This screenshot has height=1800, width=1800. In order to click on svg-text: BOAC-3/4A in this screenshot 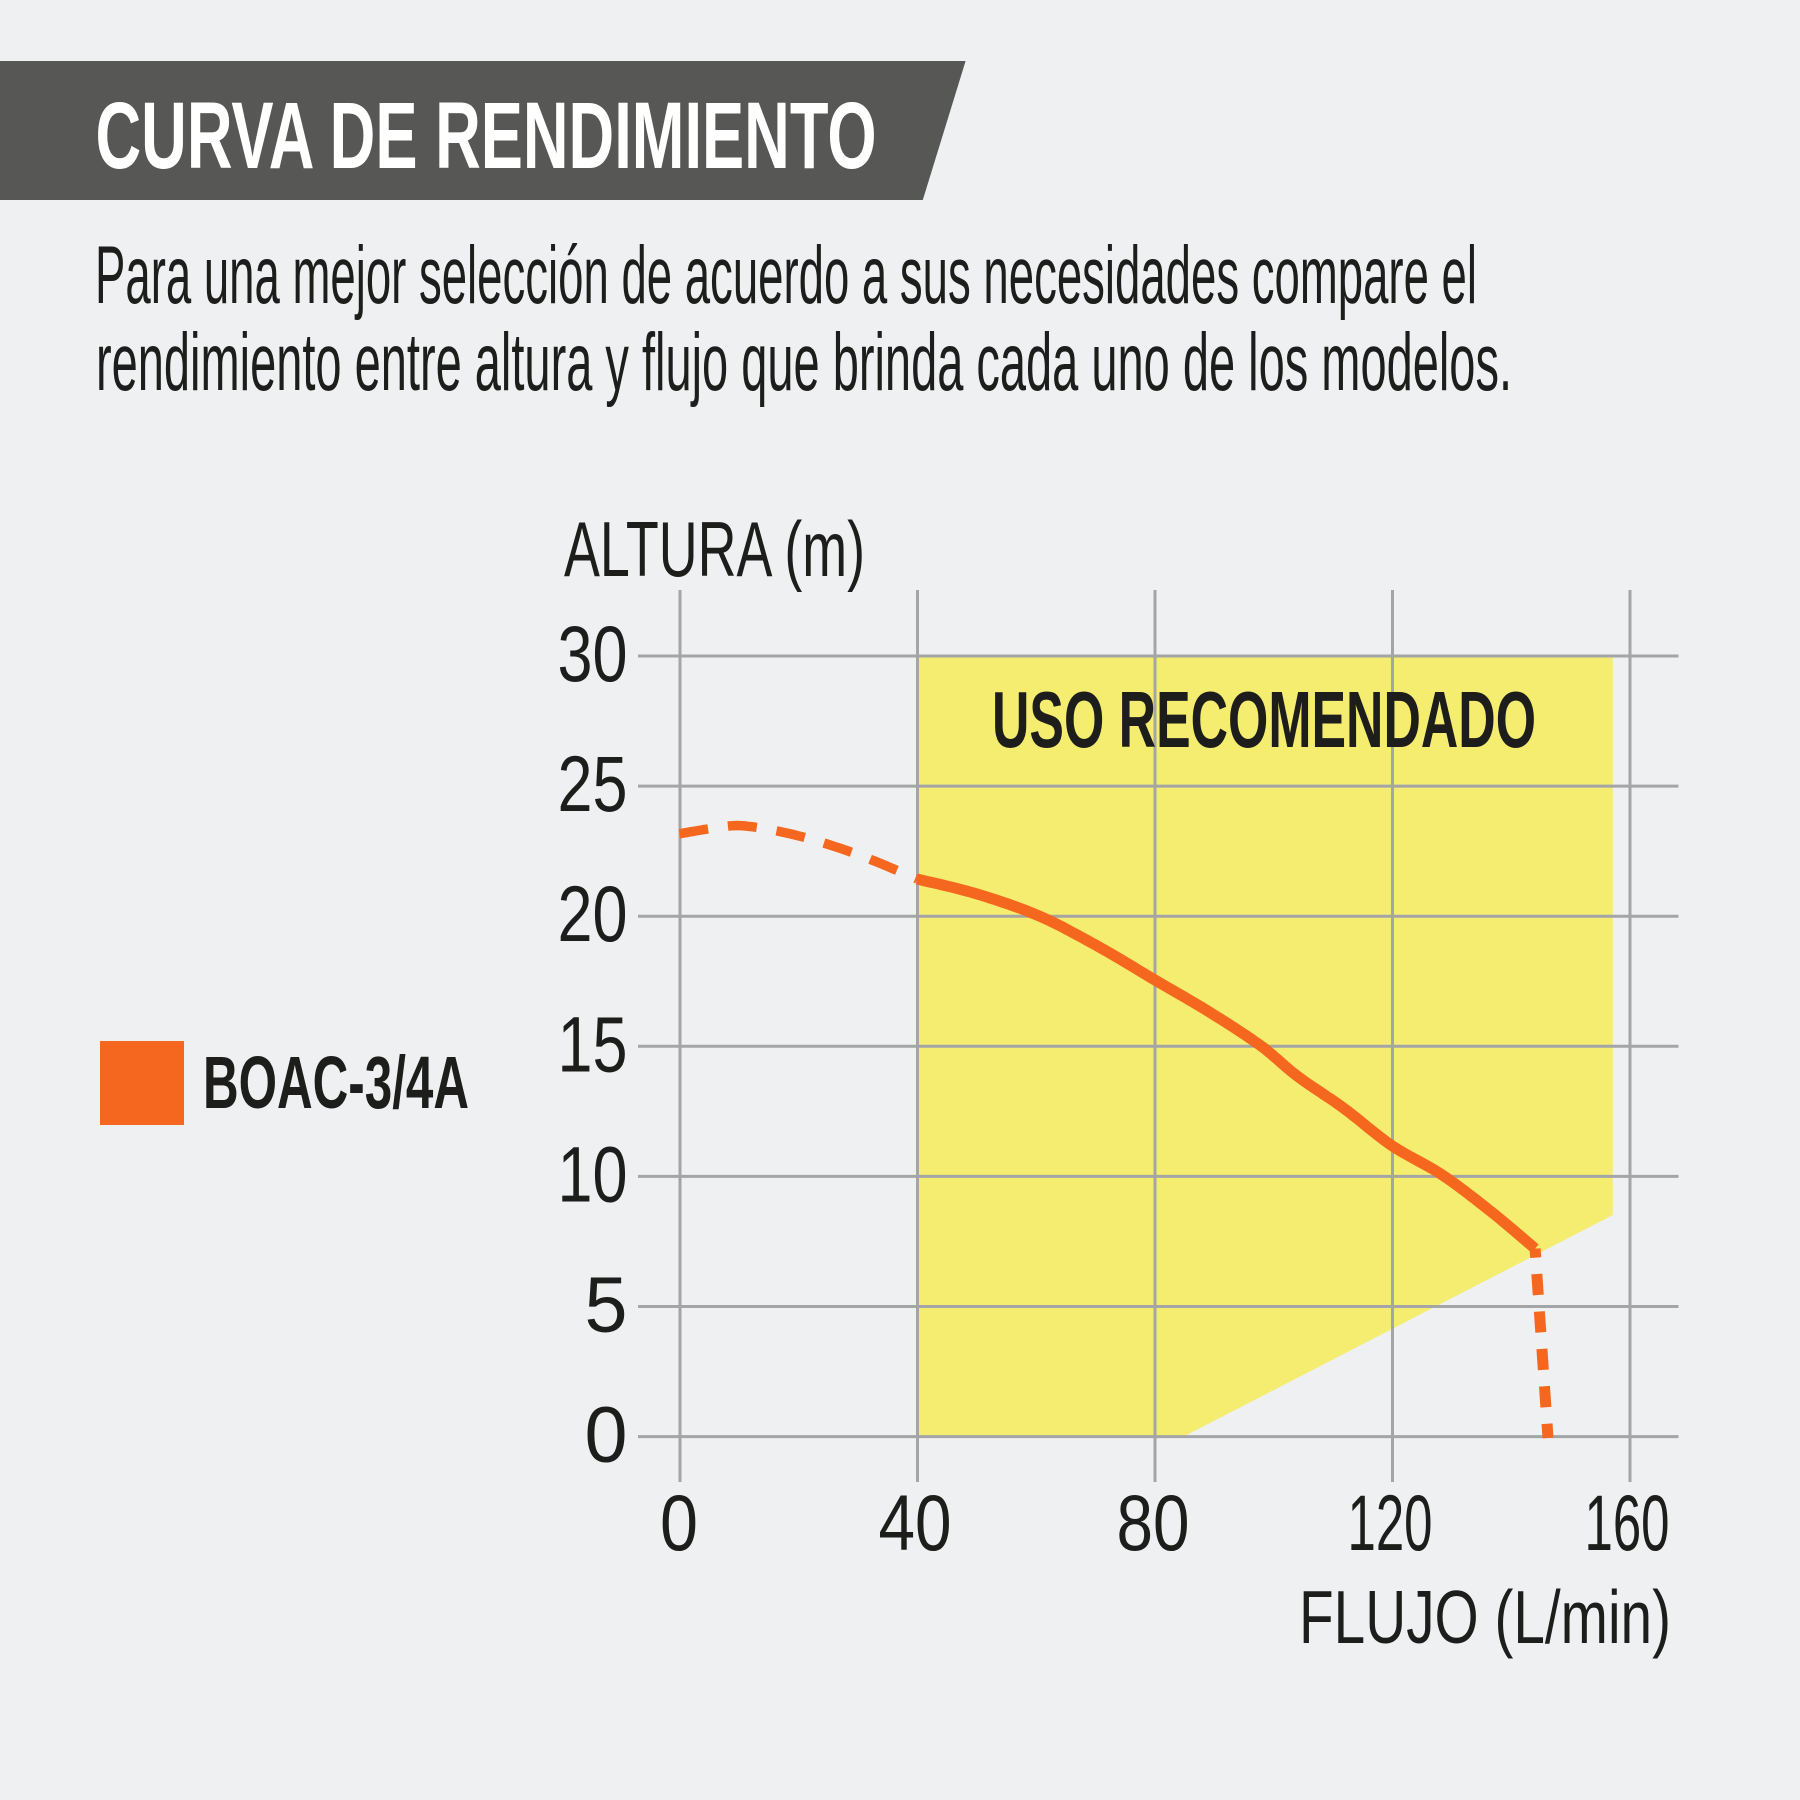, I will do `click(336, 1082)`.